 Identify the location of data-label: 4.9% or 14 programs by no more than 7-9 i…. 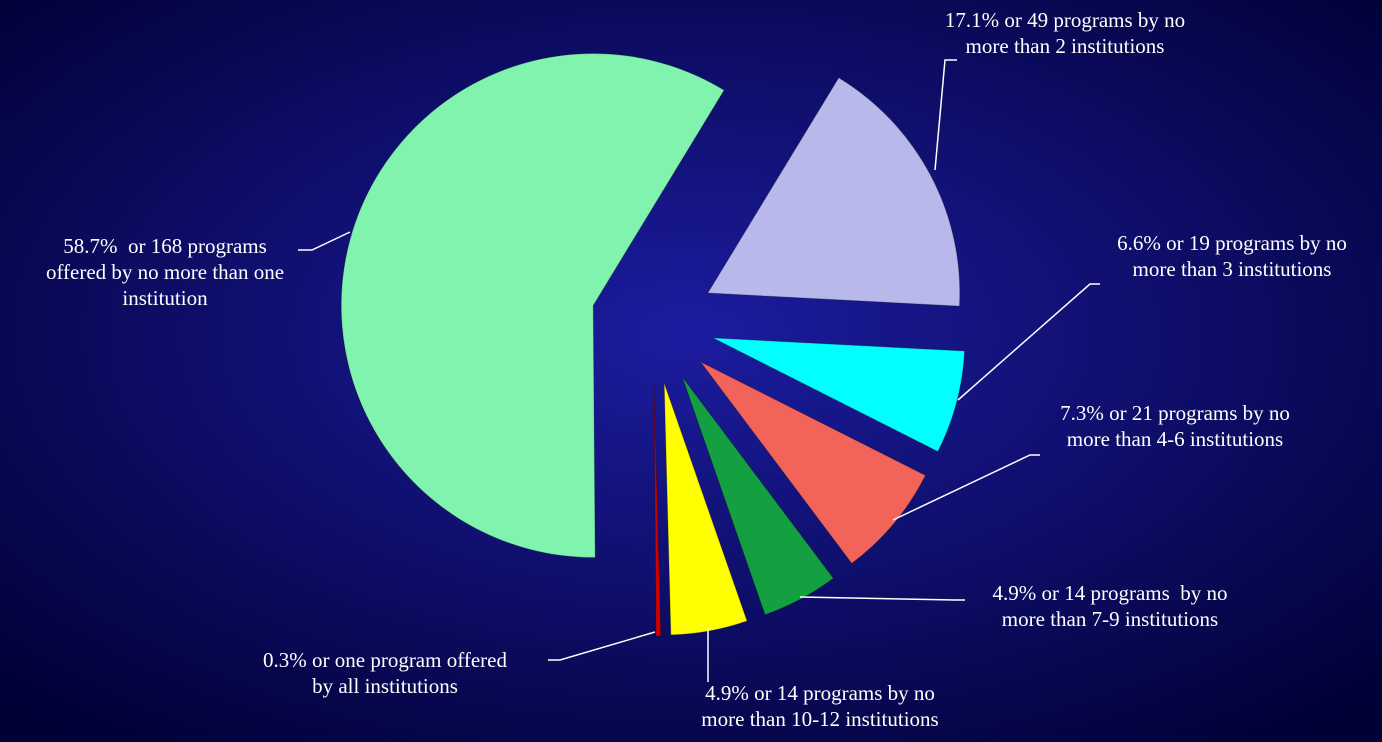
(1109, 606).